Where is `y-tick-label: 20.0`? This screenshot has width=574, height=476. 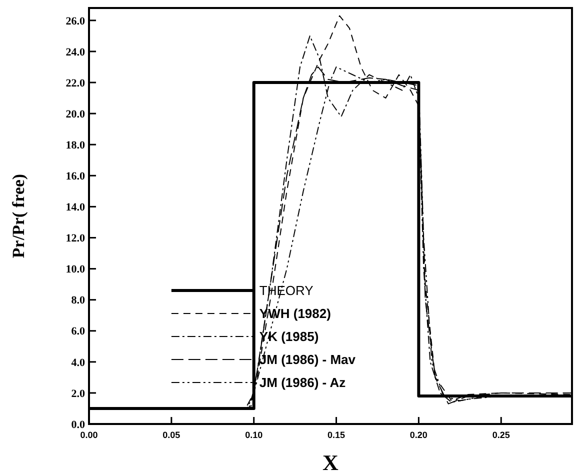 y-tick-label: 20.0 is located at coordinates (76, 114).